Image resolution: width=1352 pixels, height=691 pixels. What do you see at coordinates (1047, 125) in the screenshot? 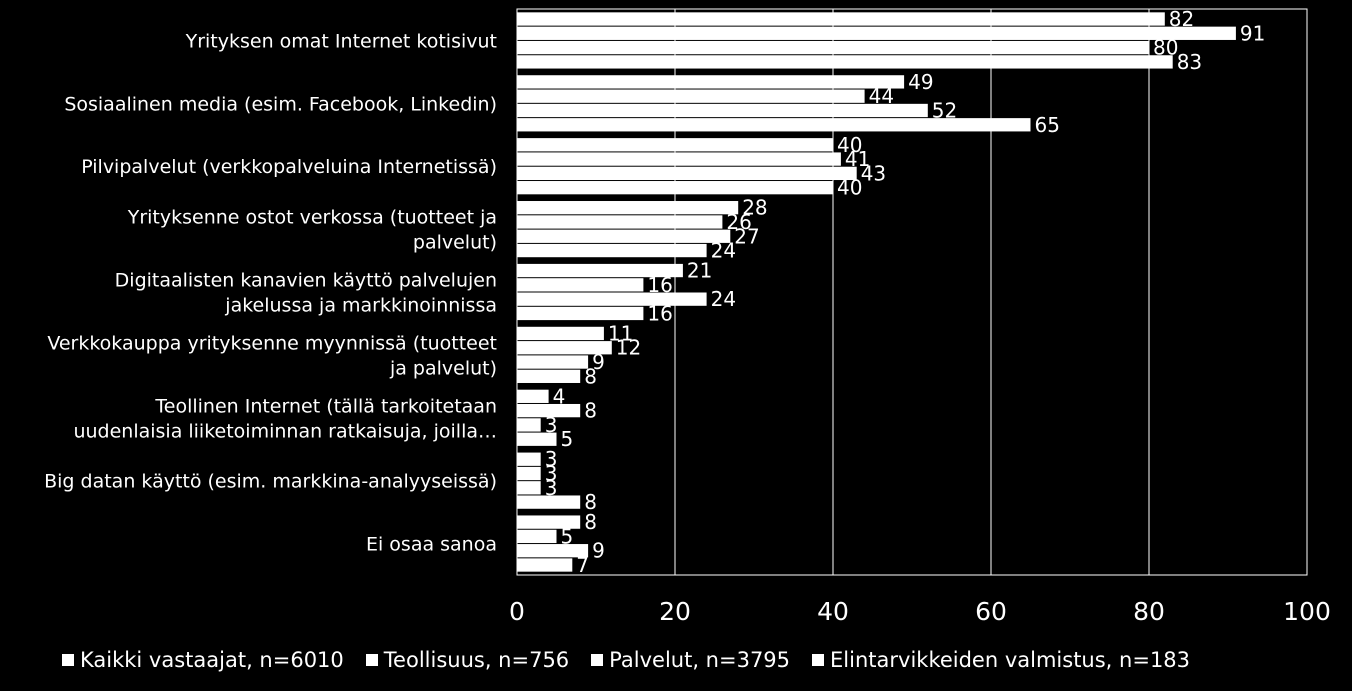
I see `data-label: 65` at bounding box center [1047, 125].